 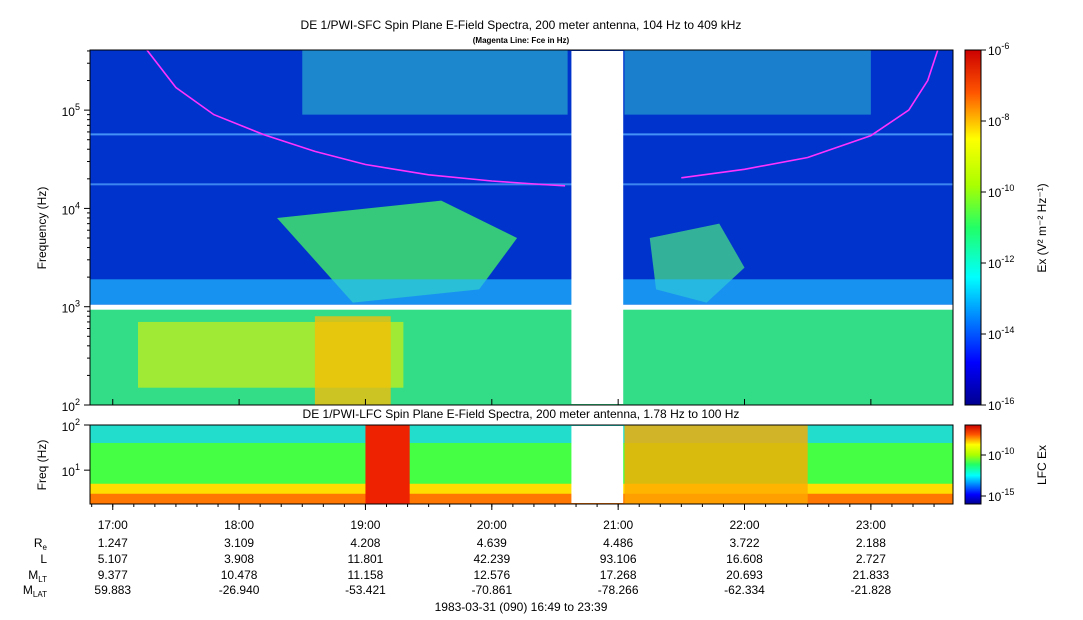 What do you see at coordinates (239, 543) in the screenshot?
I see `ephemeris-value: 3.109` at bounding box center [239, 543].